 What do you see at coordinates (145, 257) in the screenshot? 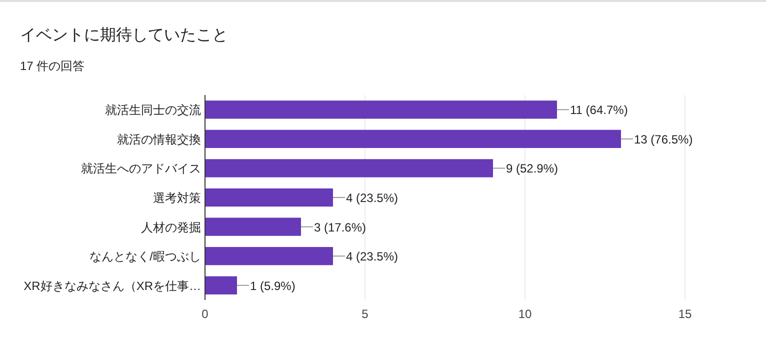
I see `category: なんとなく/暇つぶし` at bounding box center [145, 257].